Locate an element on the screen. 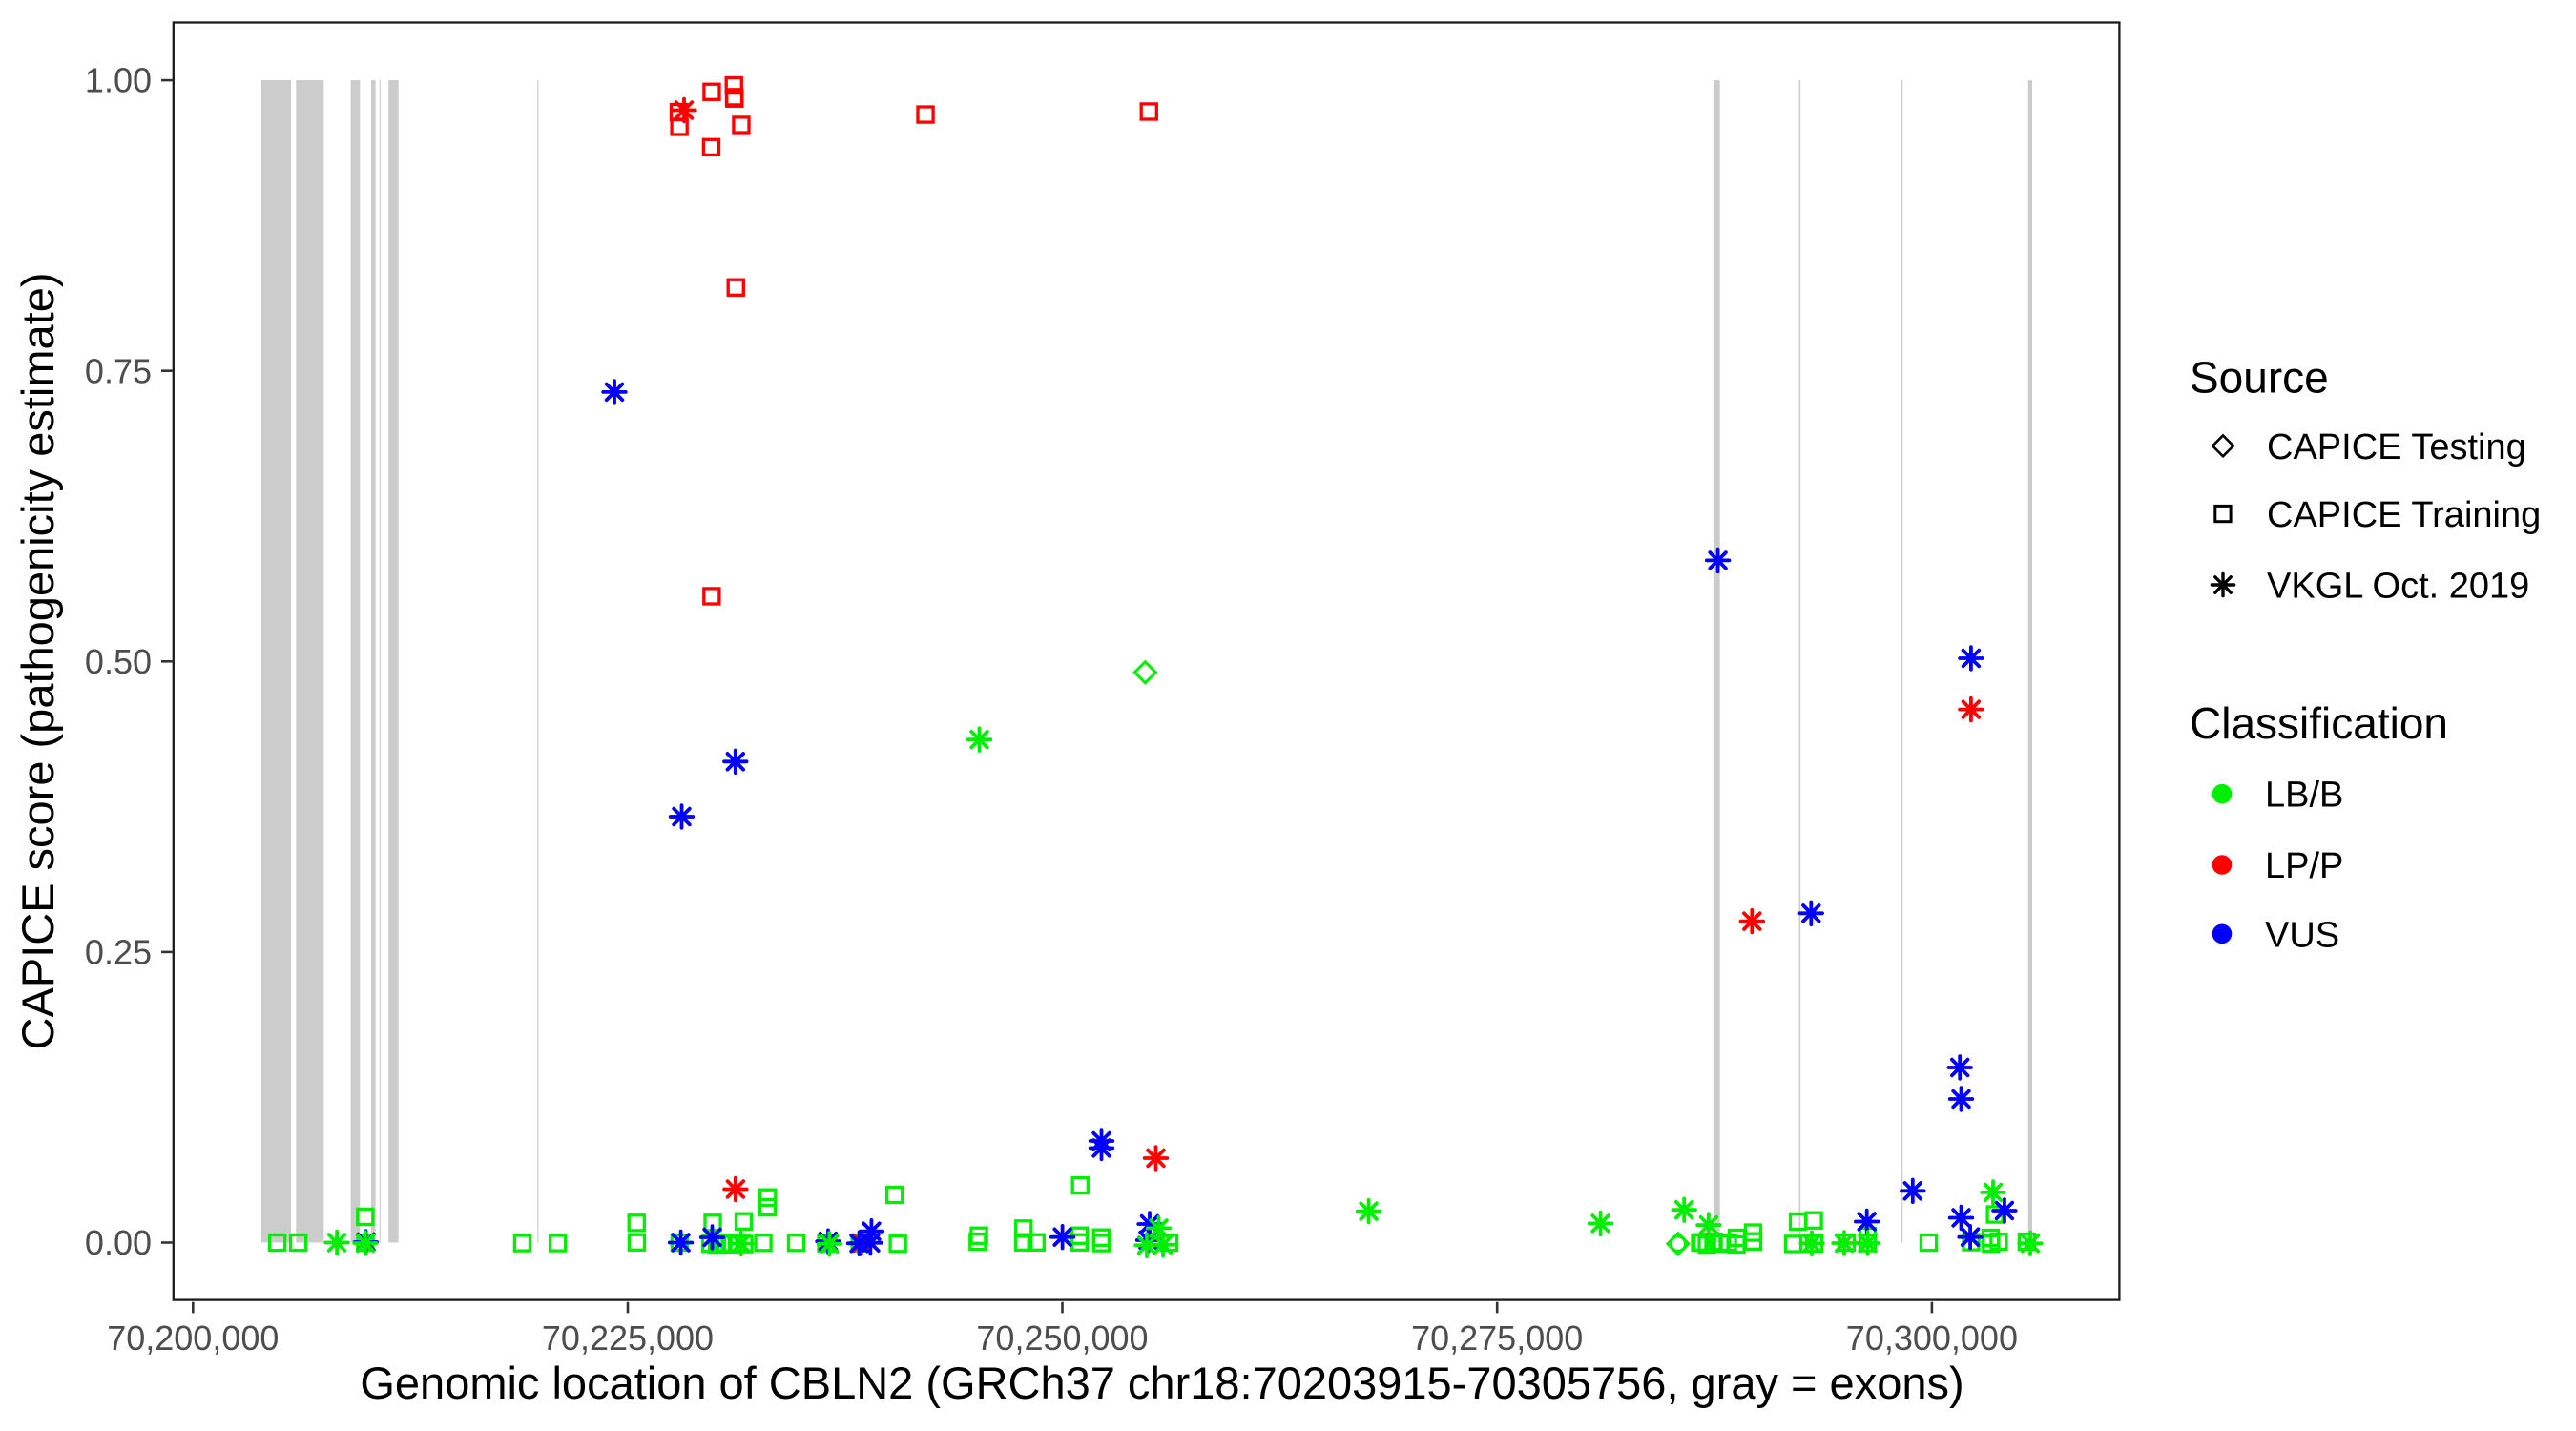  svg-text: Source is located at coordinates (2259, 378).